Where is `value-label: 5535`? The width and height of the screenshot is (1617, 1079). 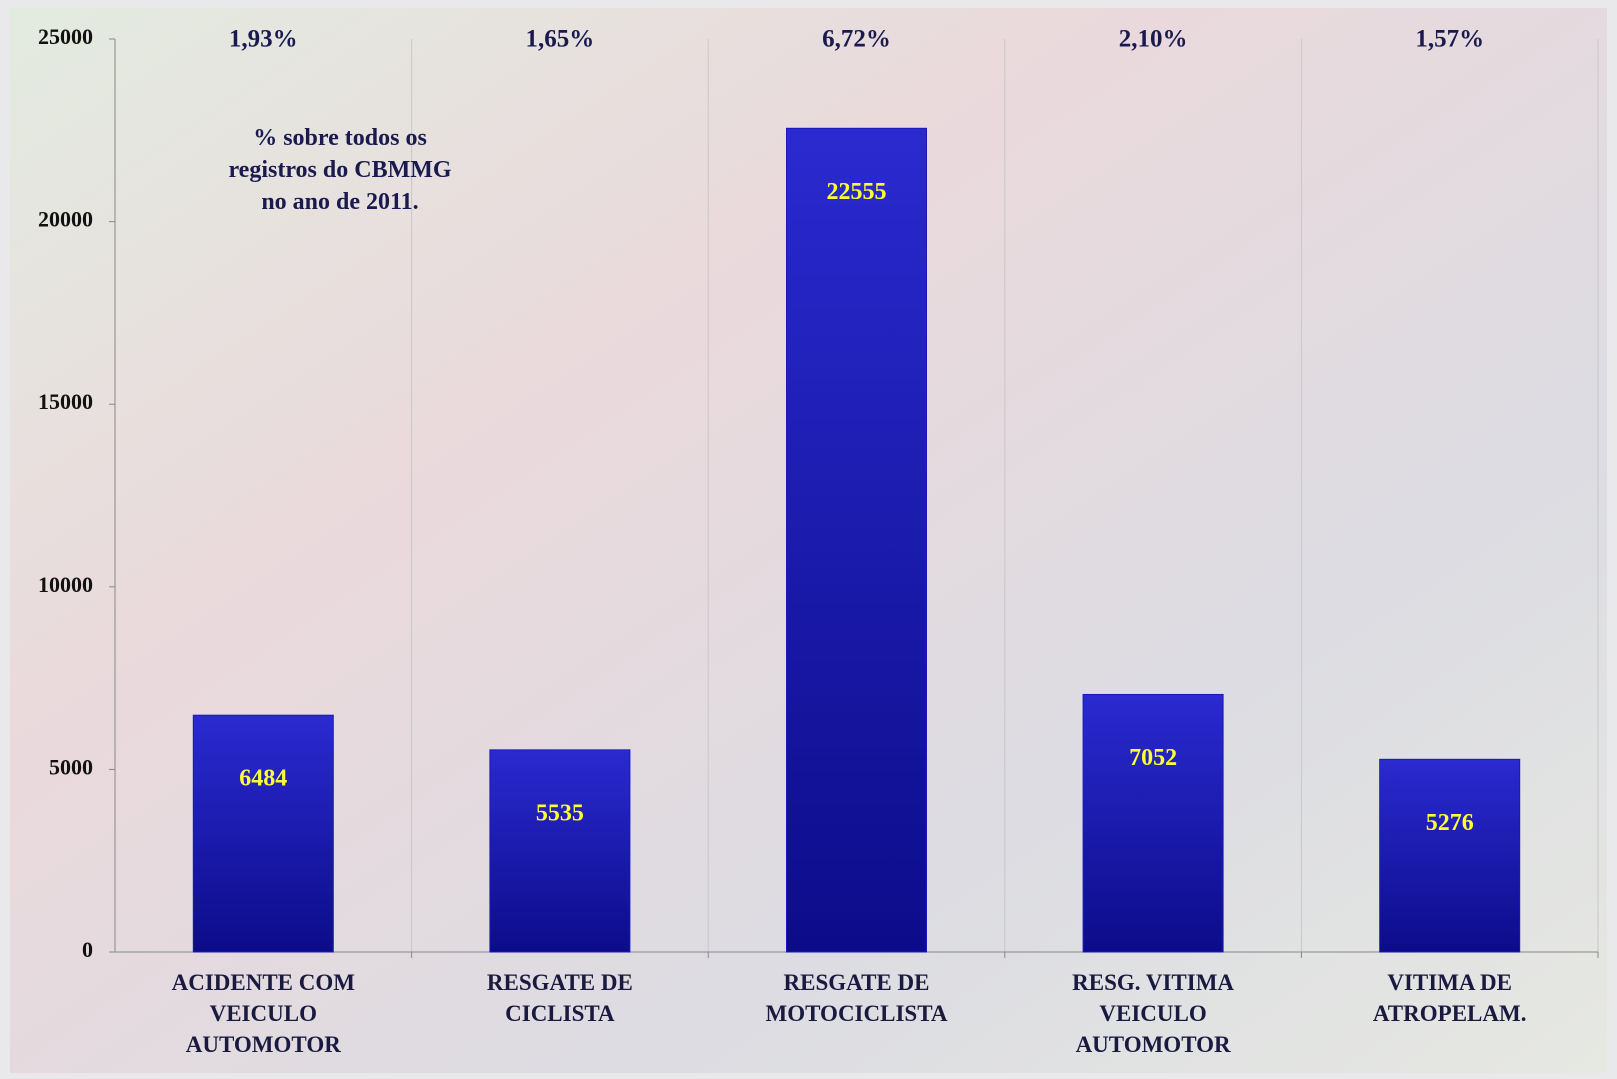
value-label: 5535 is located at coordinates (560, 813).